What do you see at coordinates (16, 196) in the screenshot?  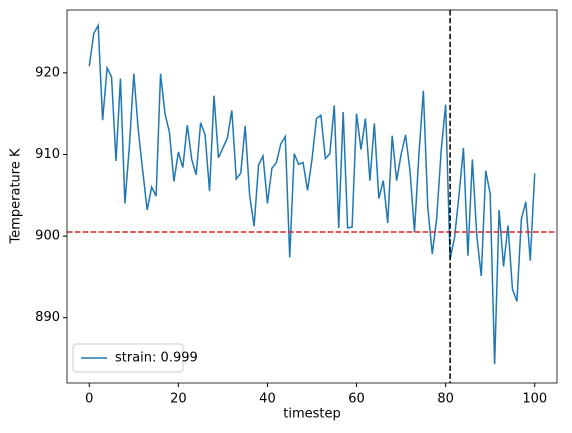 I see `y-axis-label: Temperature K` at bounding box center [16, 196].